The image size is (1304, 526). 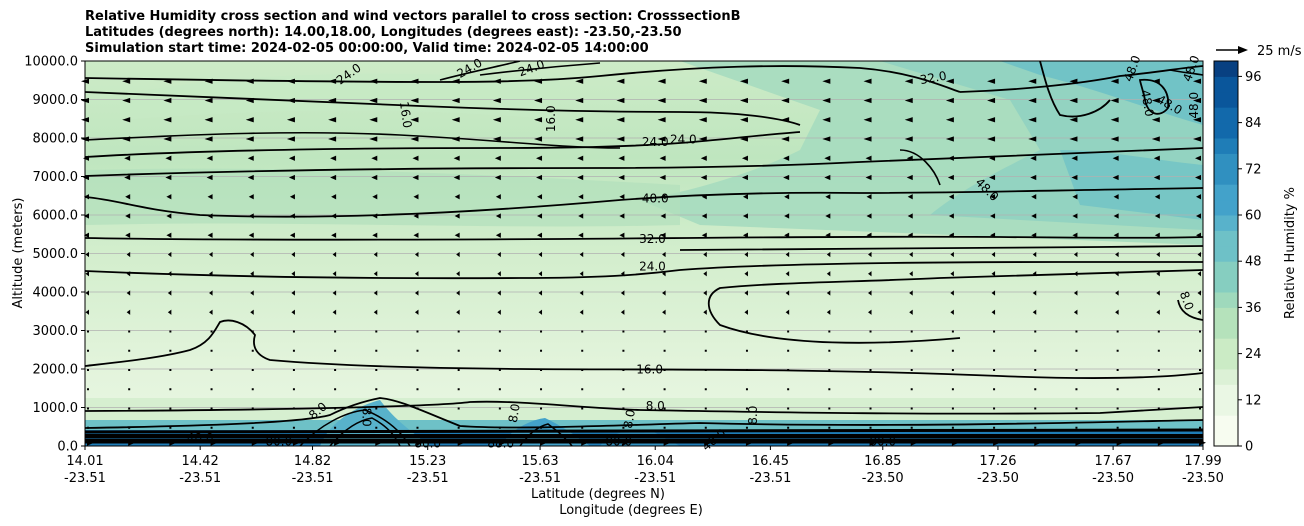 I want to click on x-tick-label-lon: -23.50, so click(x=1203, y=478).